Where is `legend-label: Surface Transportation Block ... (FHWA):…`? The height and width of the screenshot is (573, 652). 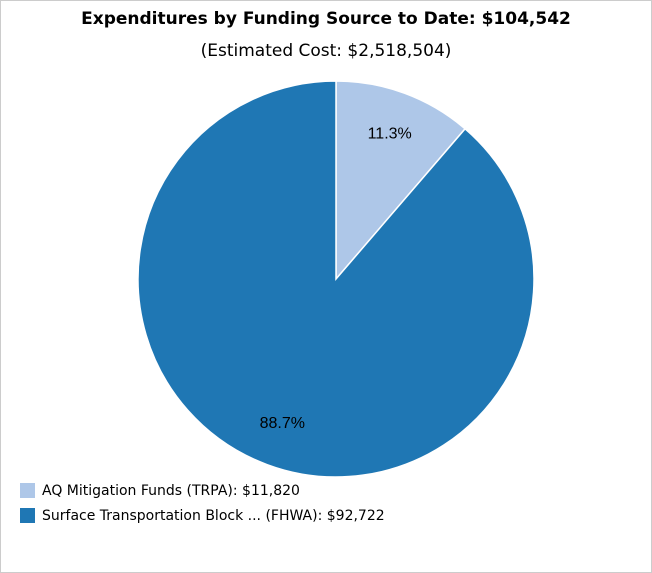
legend-label: Surface Transportation Block ... (FHWA):… is located at coordinates (213, 516).